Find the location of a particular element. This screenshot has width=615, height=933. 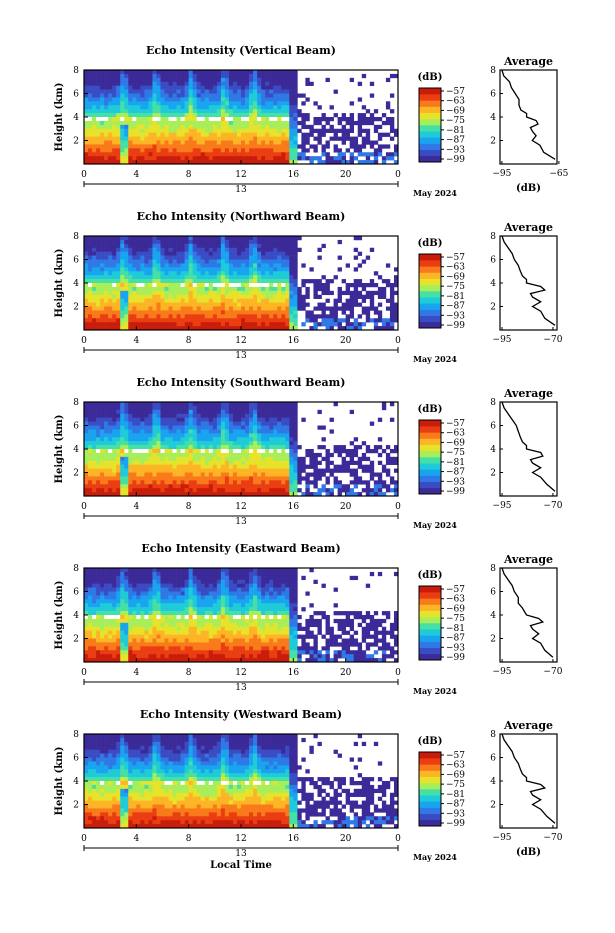

heatmap-cells is located at coordinates (241, 117).